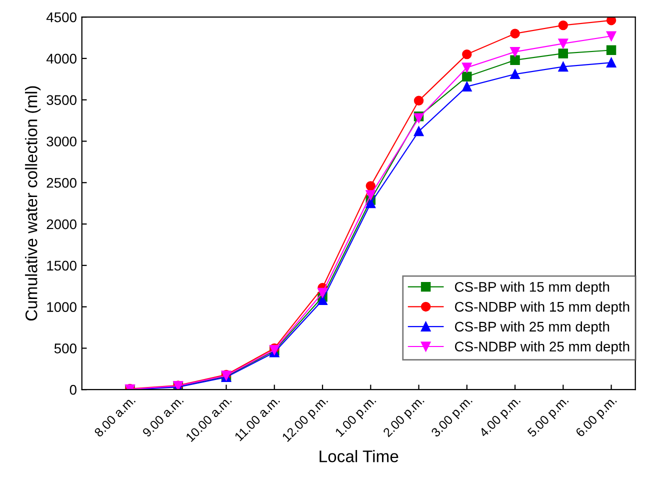 The image size is (655, 487). Describe the element at coordinates (548, 418) in the screenshot. I see `x-tick-label: 5.00 p.m.` at that location.